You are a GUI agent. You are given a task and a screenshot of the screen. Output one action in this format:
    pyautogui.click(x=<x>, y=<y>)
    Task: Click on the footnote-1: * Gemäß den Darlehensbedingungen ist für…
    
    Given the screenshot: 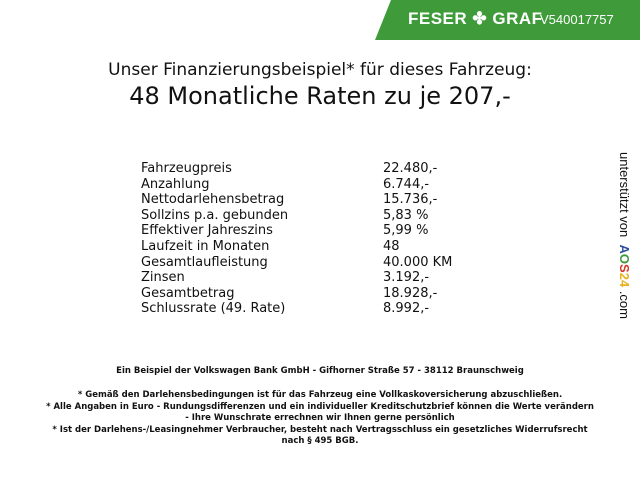 What is the action you would take?
    pyautogui.click(x=320, y=395)
    